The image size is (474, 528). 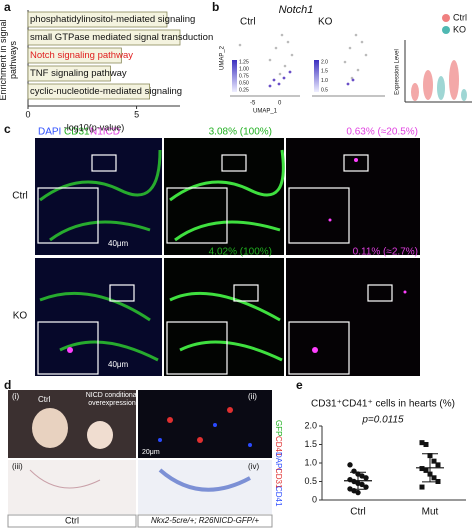 What do you see at coordinates (358, 512) in the screenshot?
I see `x-tick-label: Ctrl` at bounding box center [358, 512].